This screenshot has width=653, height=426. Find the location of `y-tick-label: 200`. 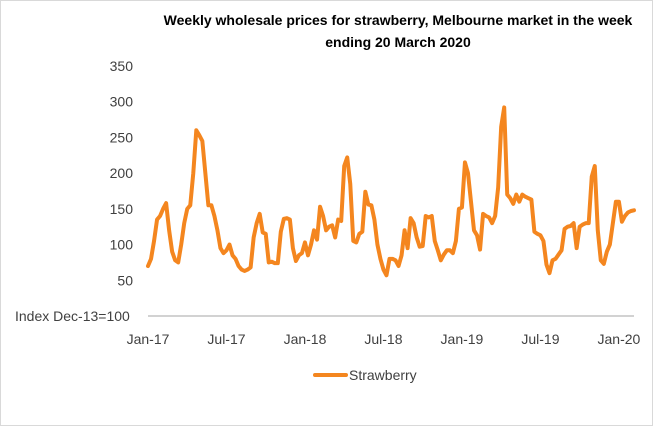

y-tick-label: 200 is located at coordinates (122, 173).